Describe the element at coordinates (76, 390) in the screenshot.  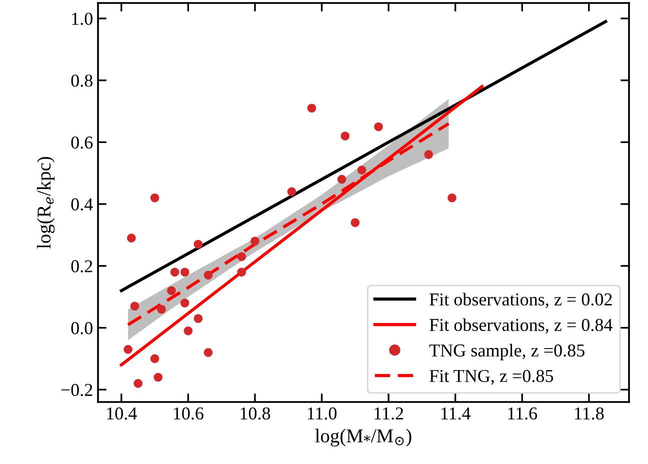
I see `y-tick-label: −0.2` at that location.